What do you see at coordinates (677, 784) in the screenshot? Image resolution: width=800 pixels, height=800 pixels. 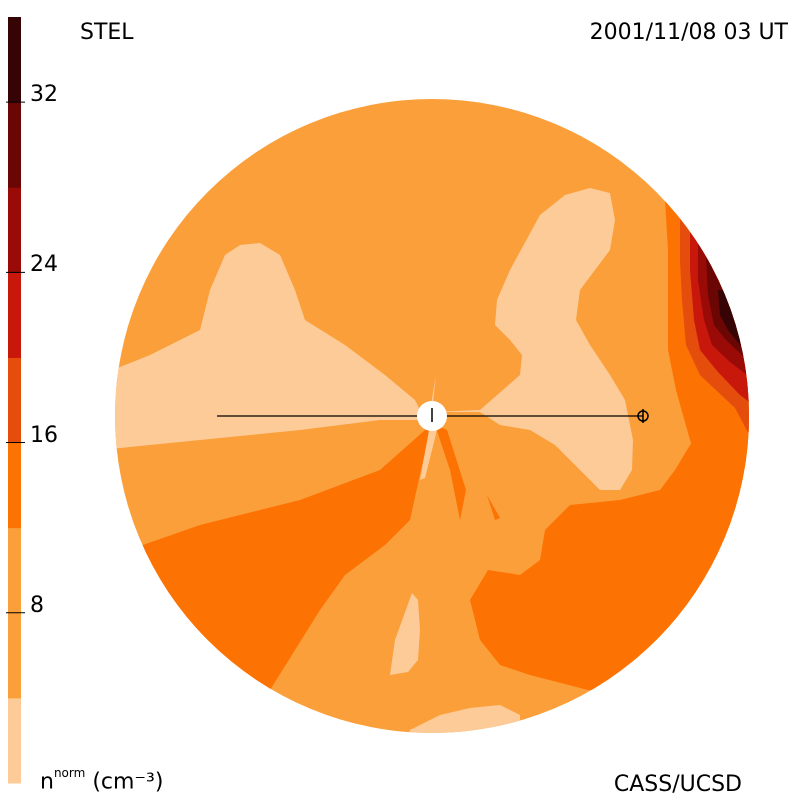 I see `credit-label: CASS/UCSD` at bounding box center [677, 784].